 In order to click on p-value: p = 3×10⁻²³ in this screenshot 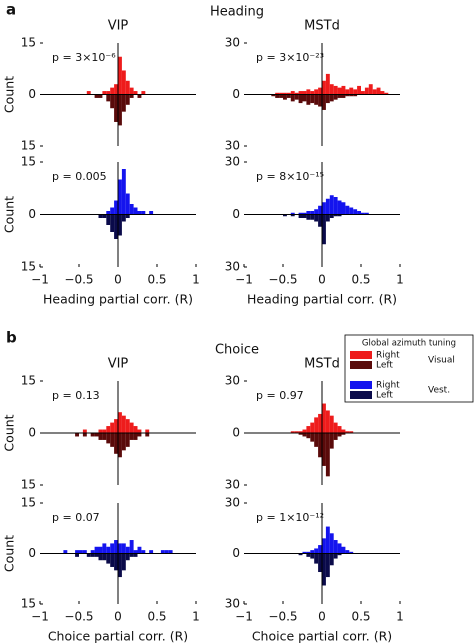, I will do `click(290, 57)`.